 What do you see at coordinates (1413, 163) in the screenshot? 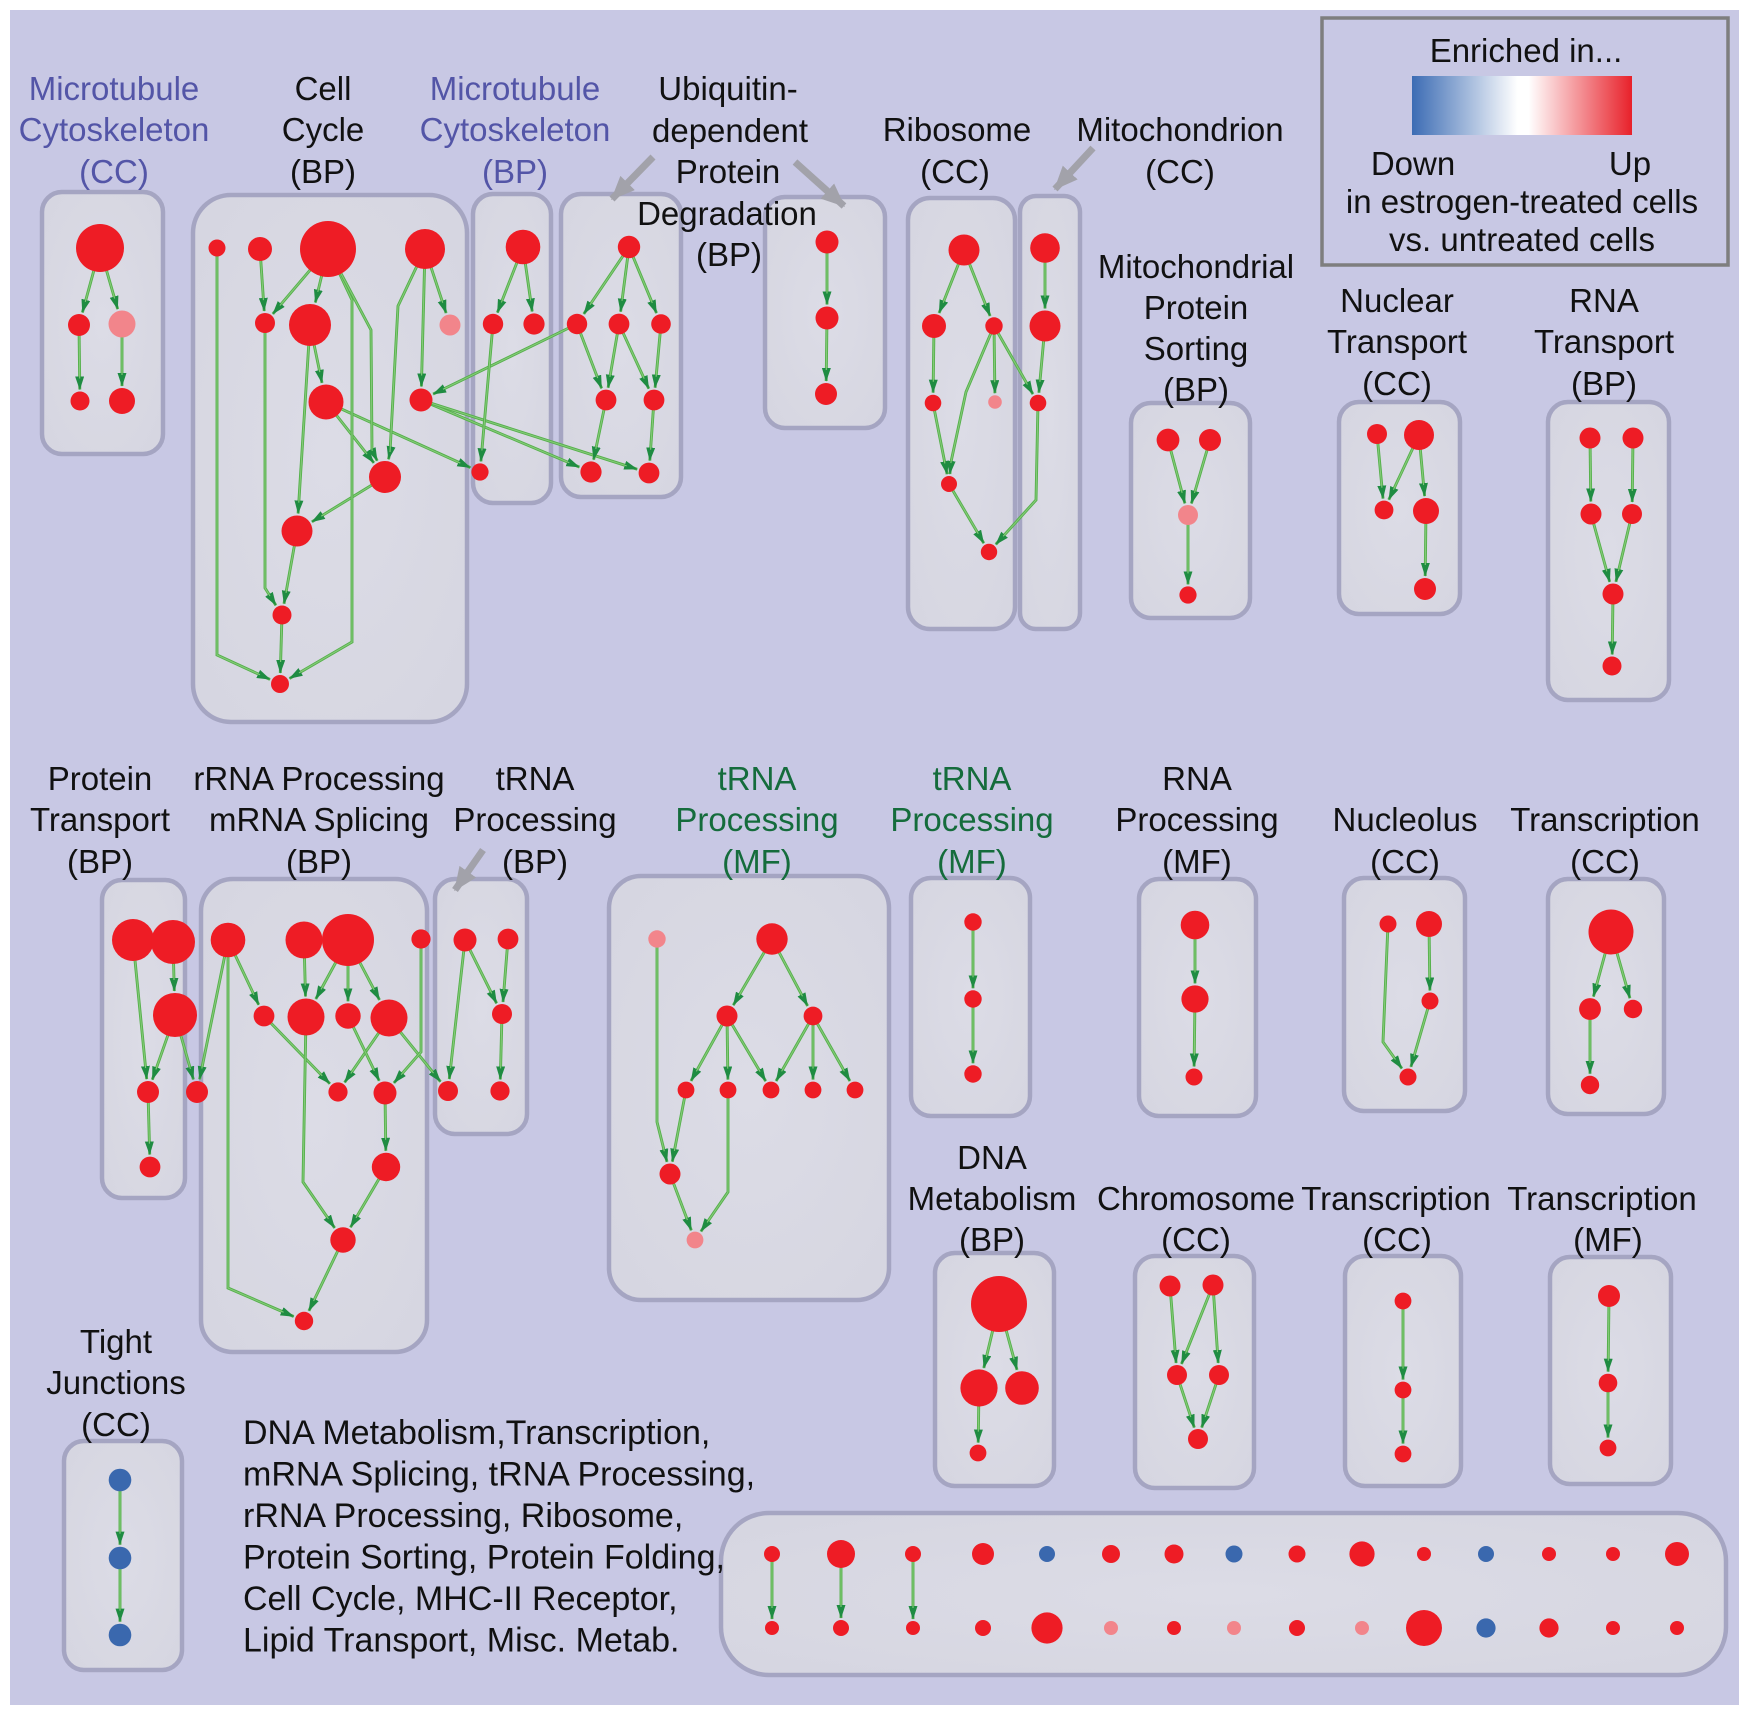
I see `svg-text: Down` at bounding box center [1413, 163].